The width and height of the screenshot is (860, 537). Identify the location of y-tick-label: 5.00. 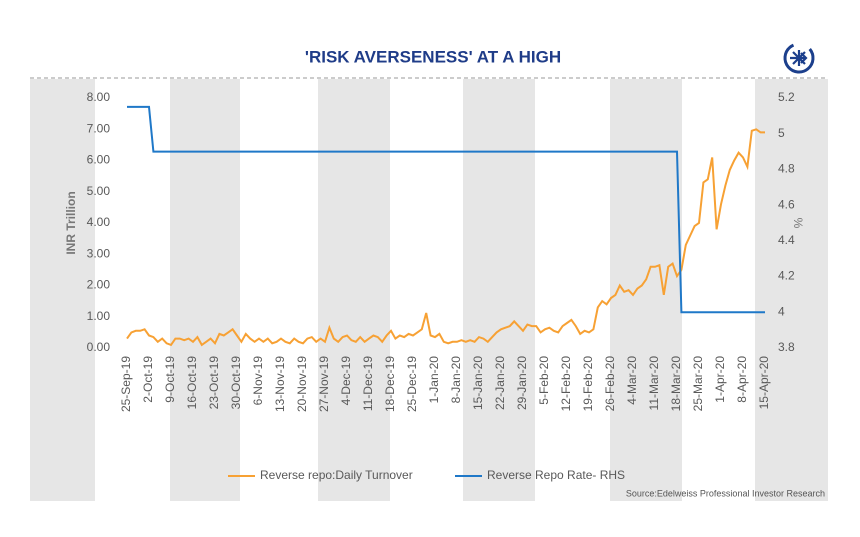
(99, 191).